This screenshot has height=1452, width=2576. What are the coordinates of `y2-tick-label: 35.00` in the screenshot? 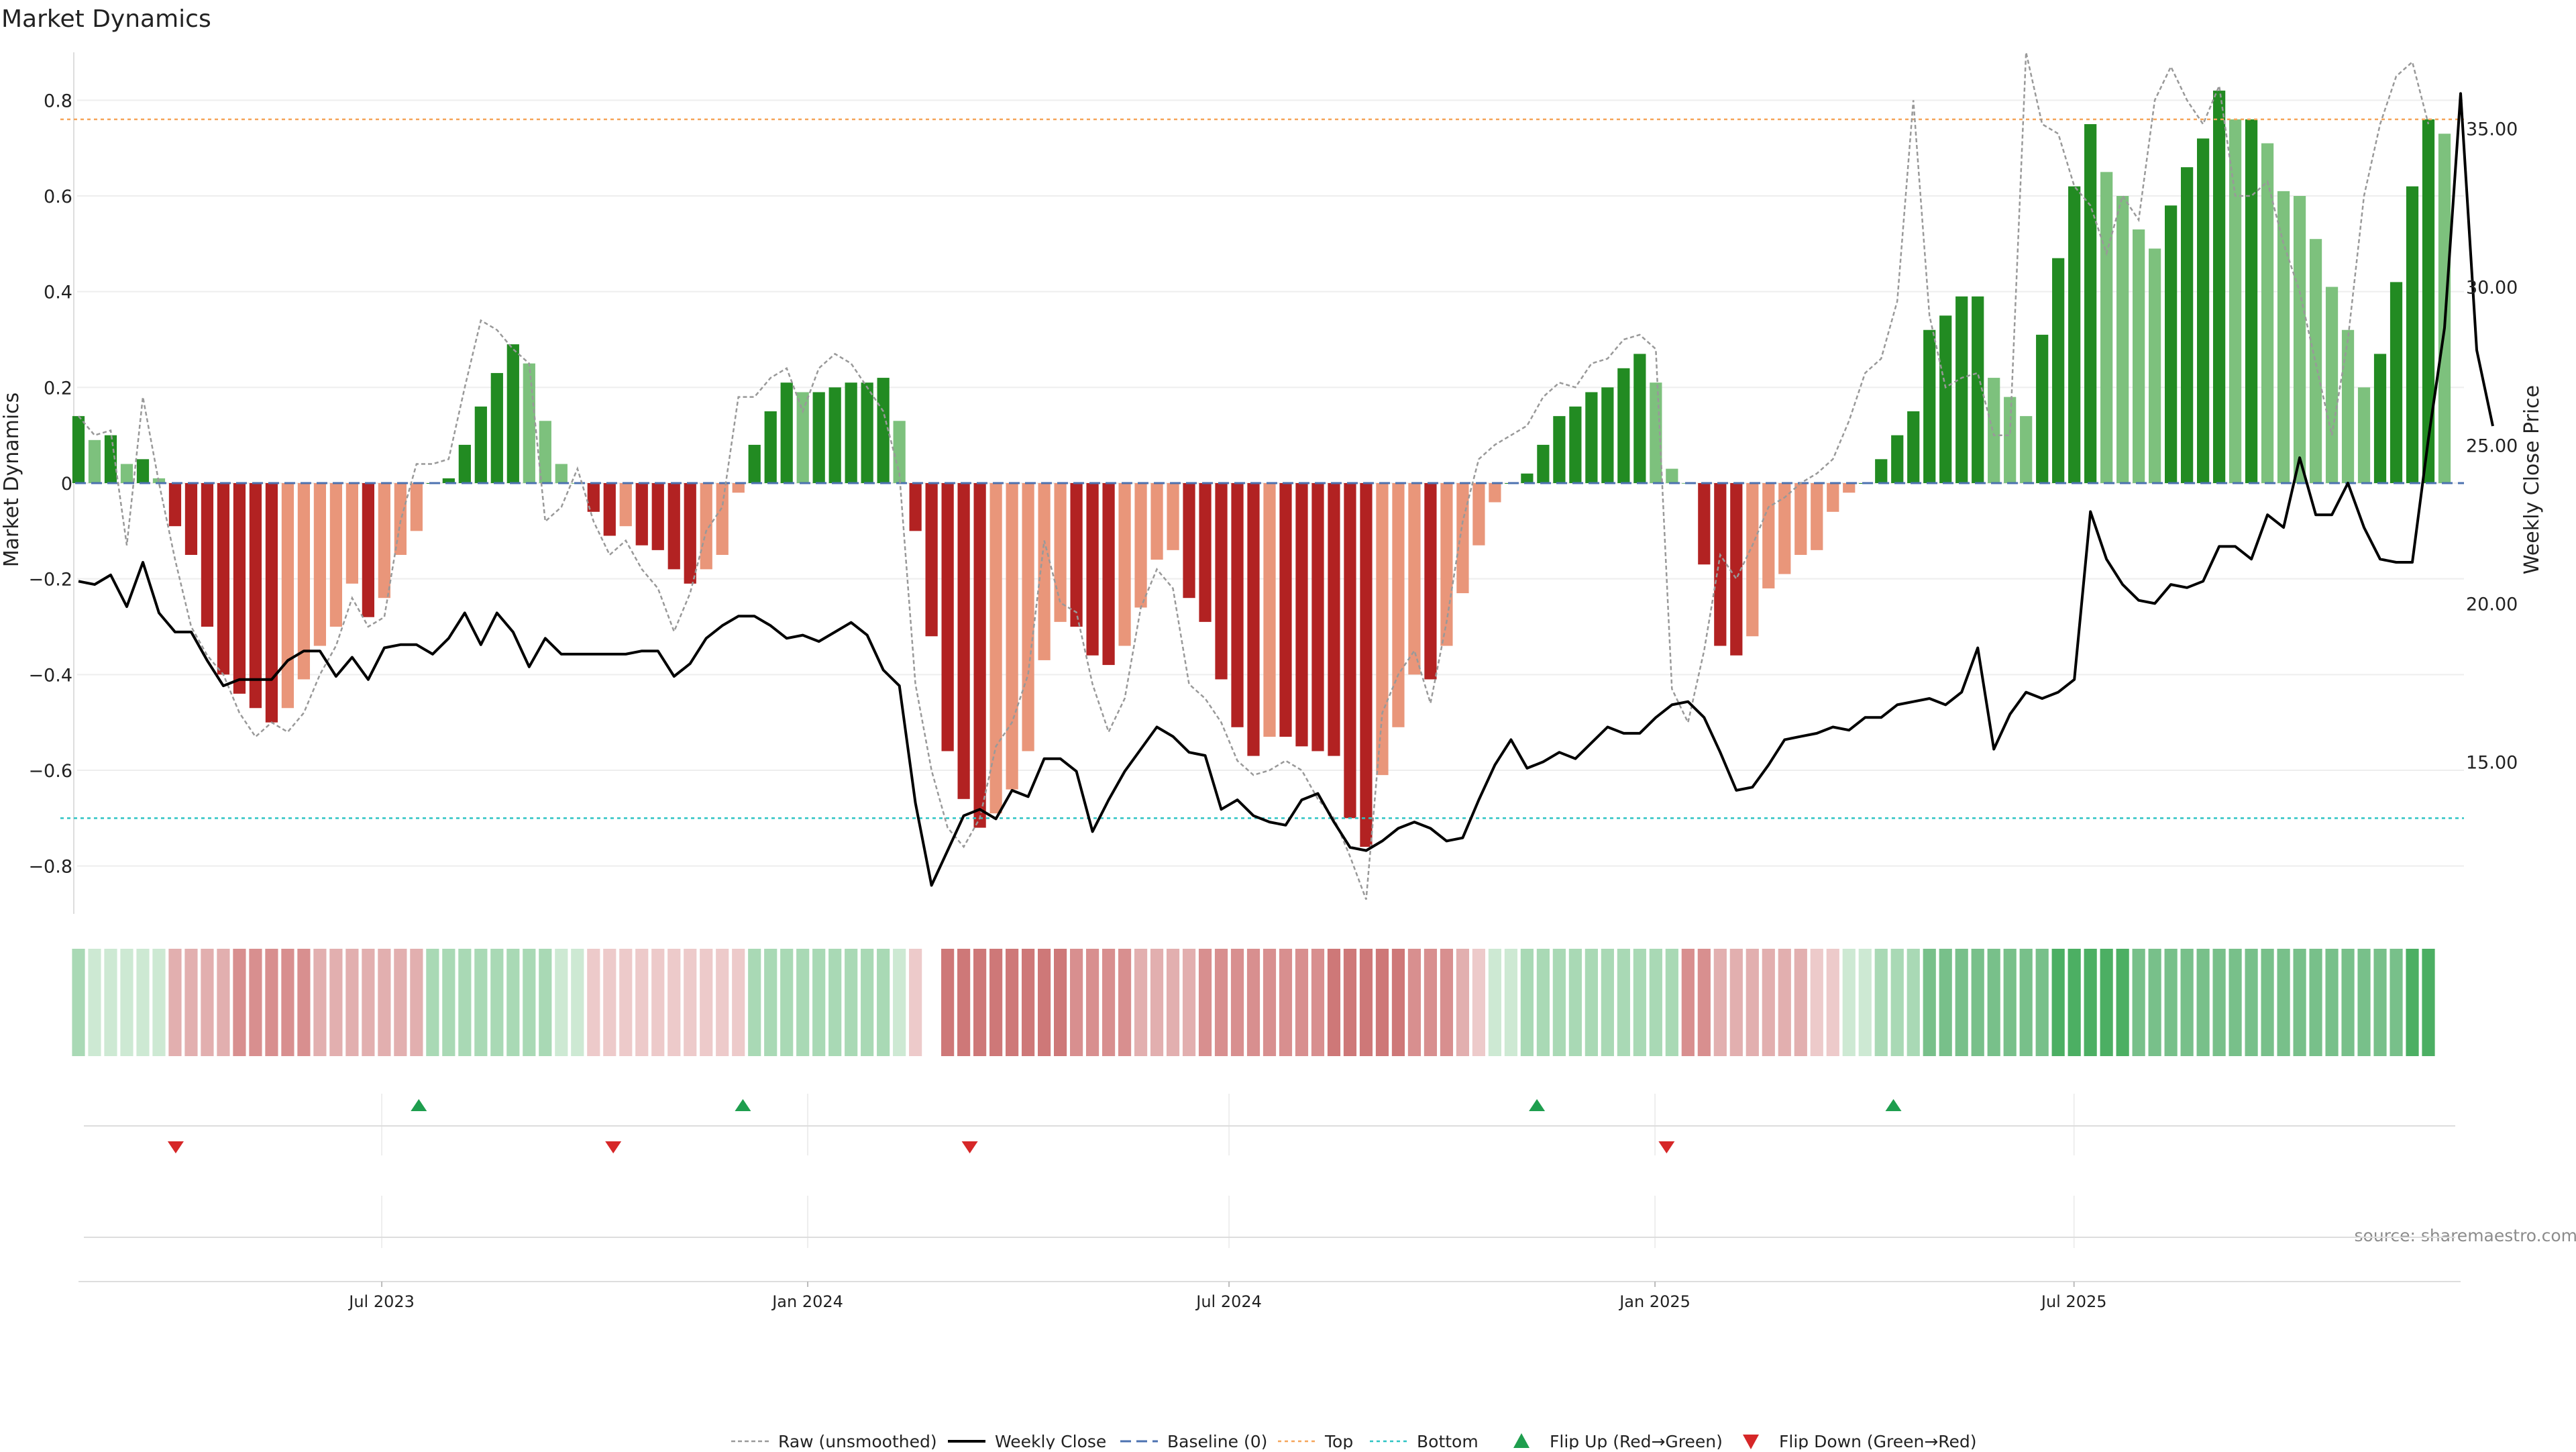 It's located at (2492, 130).